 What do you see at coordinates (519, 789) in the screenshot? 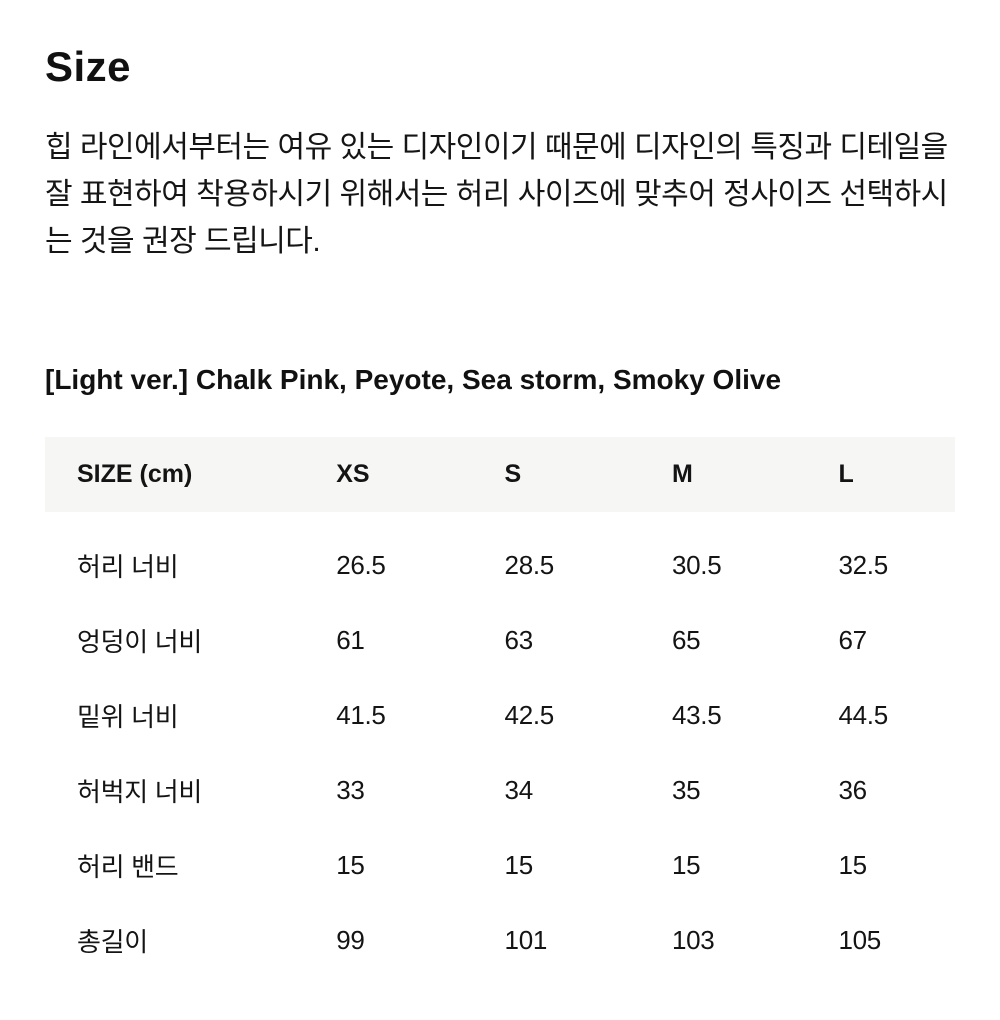
I see `cell-value: 34` at bounding box center [519, 789].